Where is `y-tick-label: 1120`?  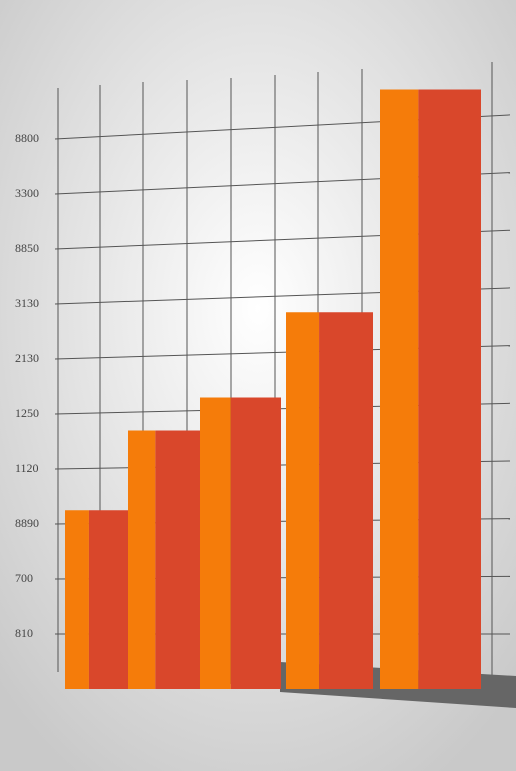
y-tick-label: 1120 is located at coordinates (27, 468).